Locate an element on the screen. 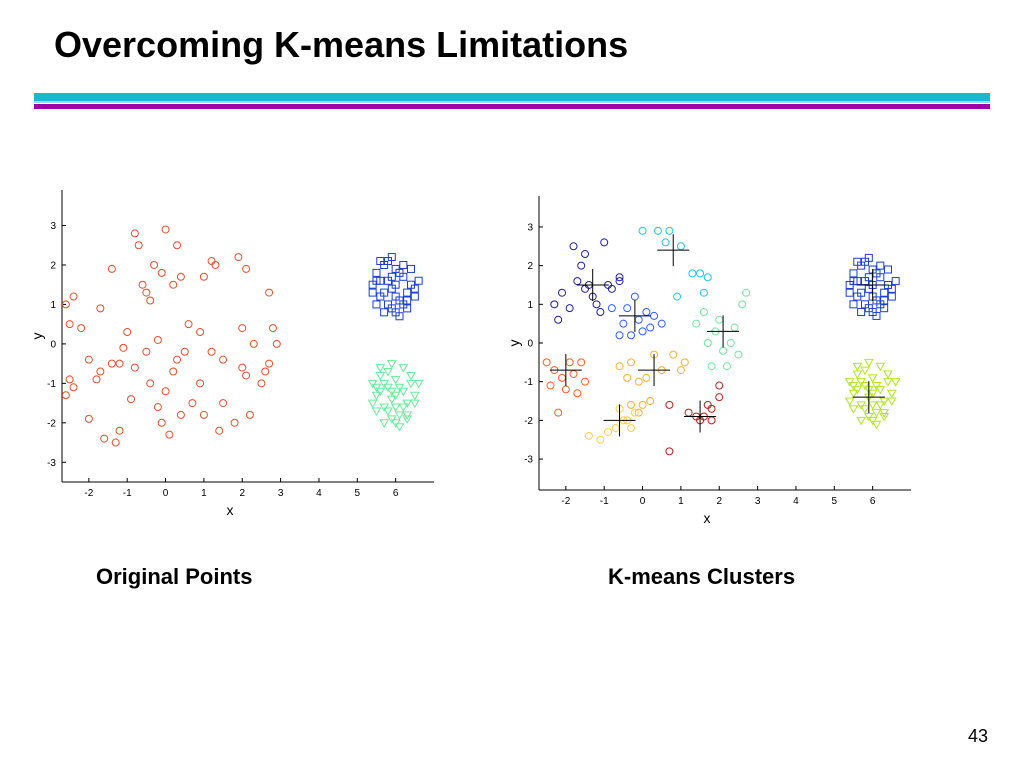 Image resolution: width=1024 pixels, height=768 pixels. title-rule-cyan is located at coordinates (512, 97).